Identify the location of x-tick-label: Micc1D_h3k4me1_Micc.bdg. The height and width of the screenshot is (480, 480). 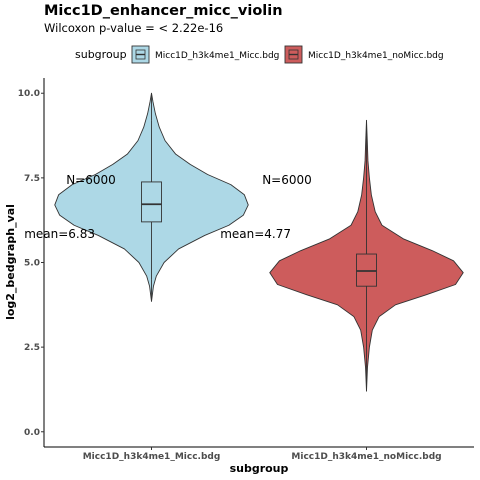
(152, 457).